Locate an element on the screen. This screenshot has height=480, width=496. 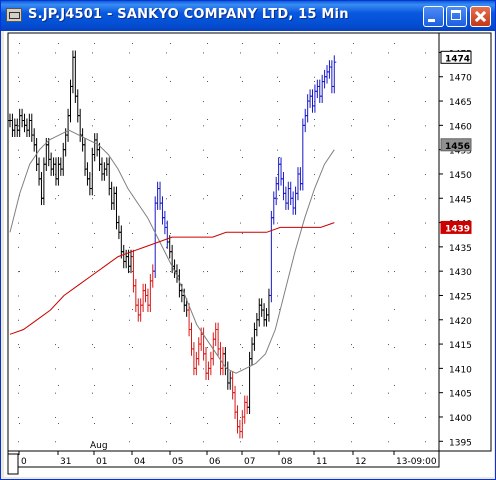
time-axis is located at coordinates (223, 459).